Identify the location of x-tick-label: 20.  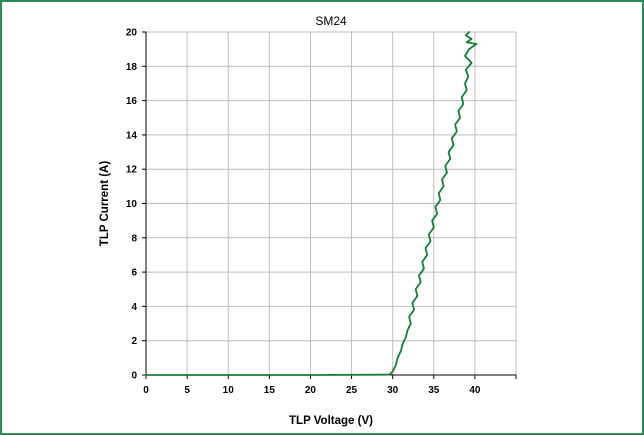
(311, 390).